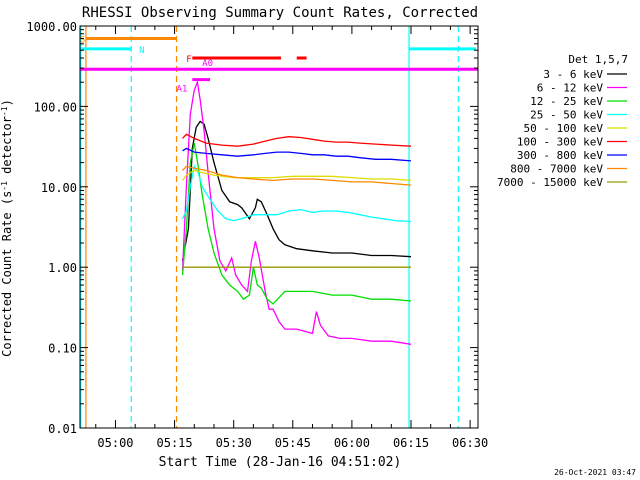 The height and width of the screenshot is (480, 640). What do you see at coordinates (564, 128) in the screenshot?
I see `legend-label-4: 50 - 100 keV` at bounding box center [564, 128].